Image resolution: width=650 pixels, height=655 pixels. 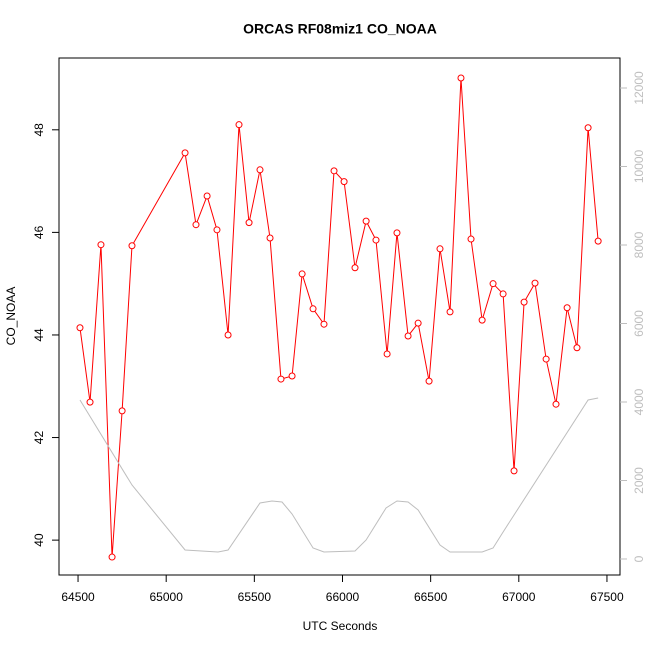 What do you see at coordinates (431, 597) in the screenshot?
I see `x-tick-label: 66500` at bounding box center [431, 597].